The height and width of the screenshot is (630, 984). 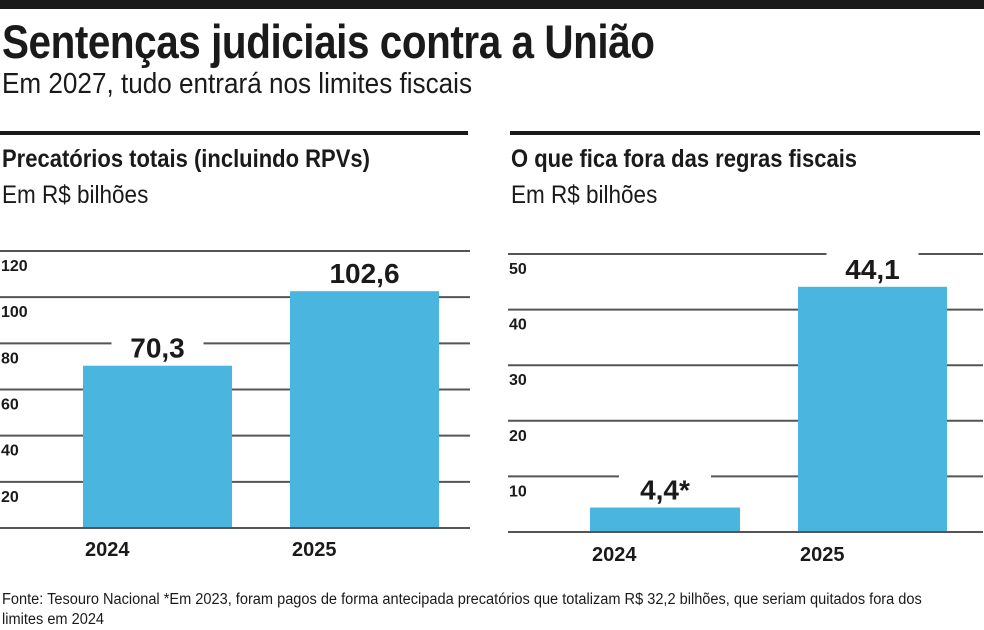 I want to click on right-chart-rule, so click(x=745, y=133).